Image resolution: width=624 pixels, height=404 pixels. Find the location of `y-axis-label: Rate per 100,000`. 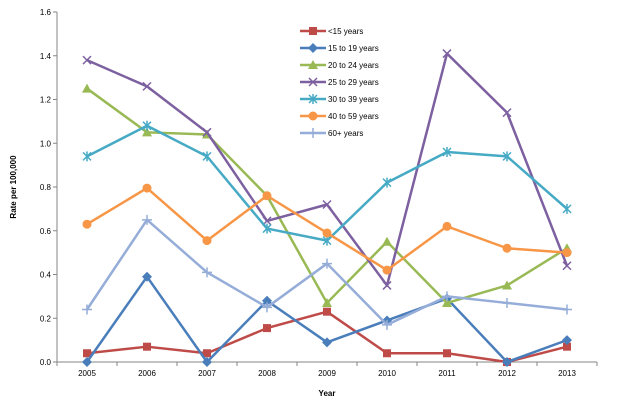

y-axis-label: Rate per 100,000 is located at coordinates (13, 187).